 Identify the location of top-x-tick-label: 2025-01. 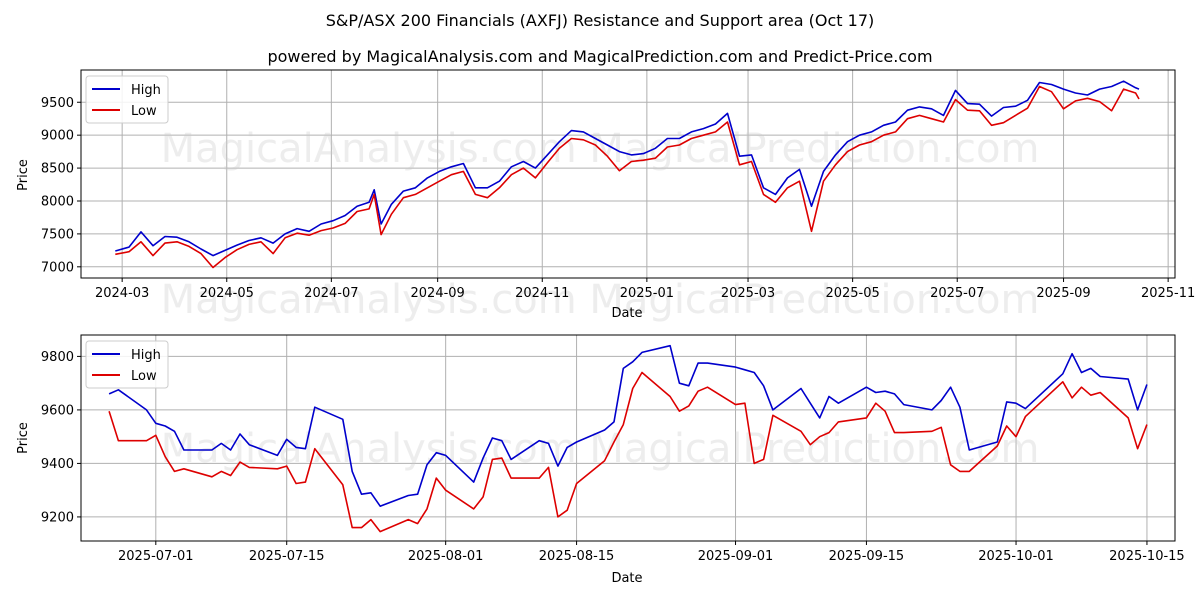
(647, 293).